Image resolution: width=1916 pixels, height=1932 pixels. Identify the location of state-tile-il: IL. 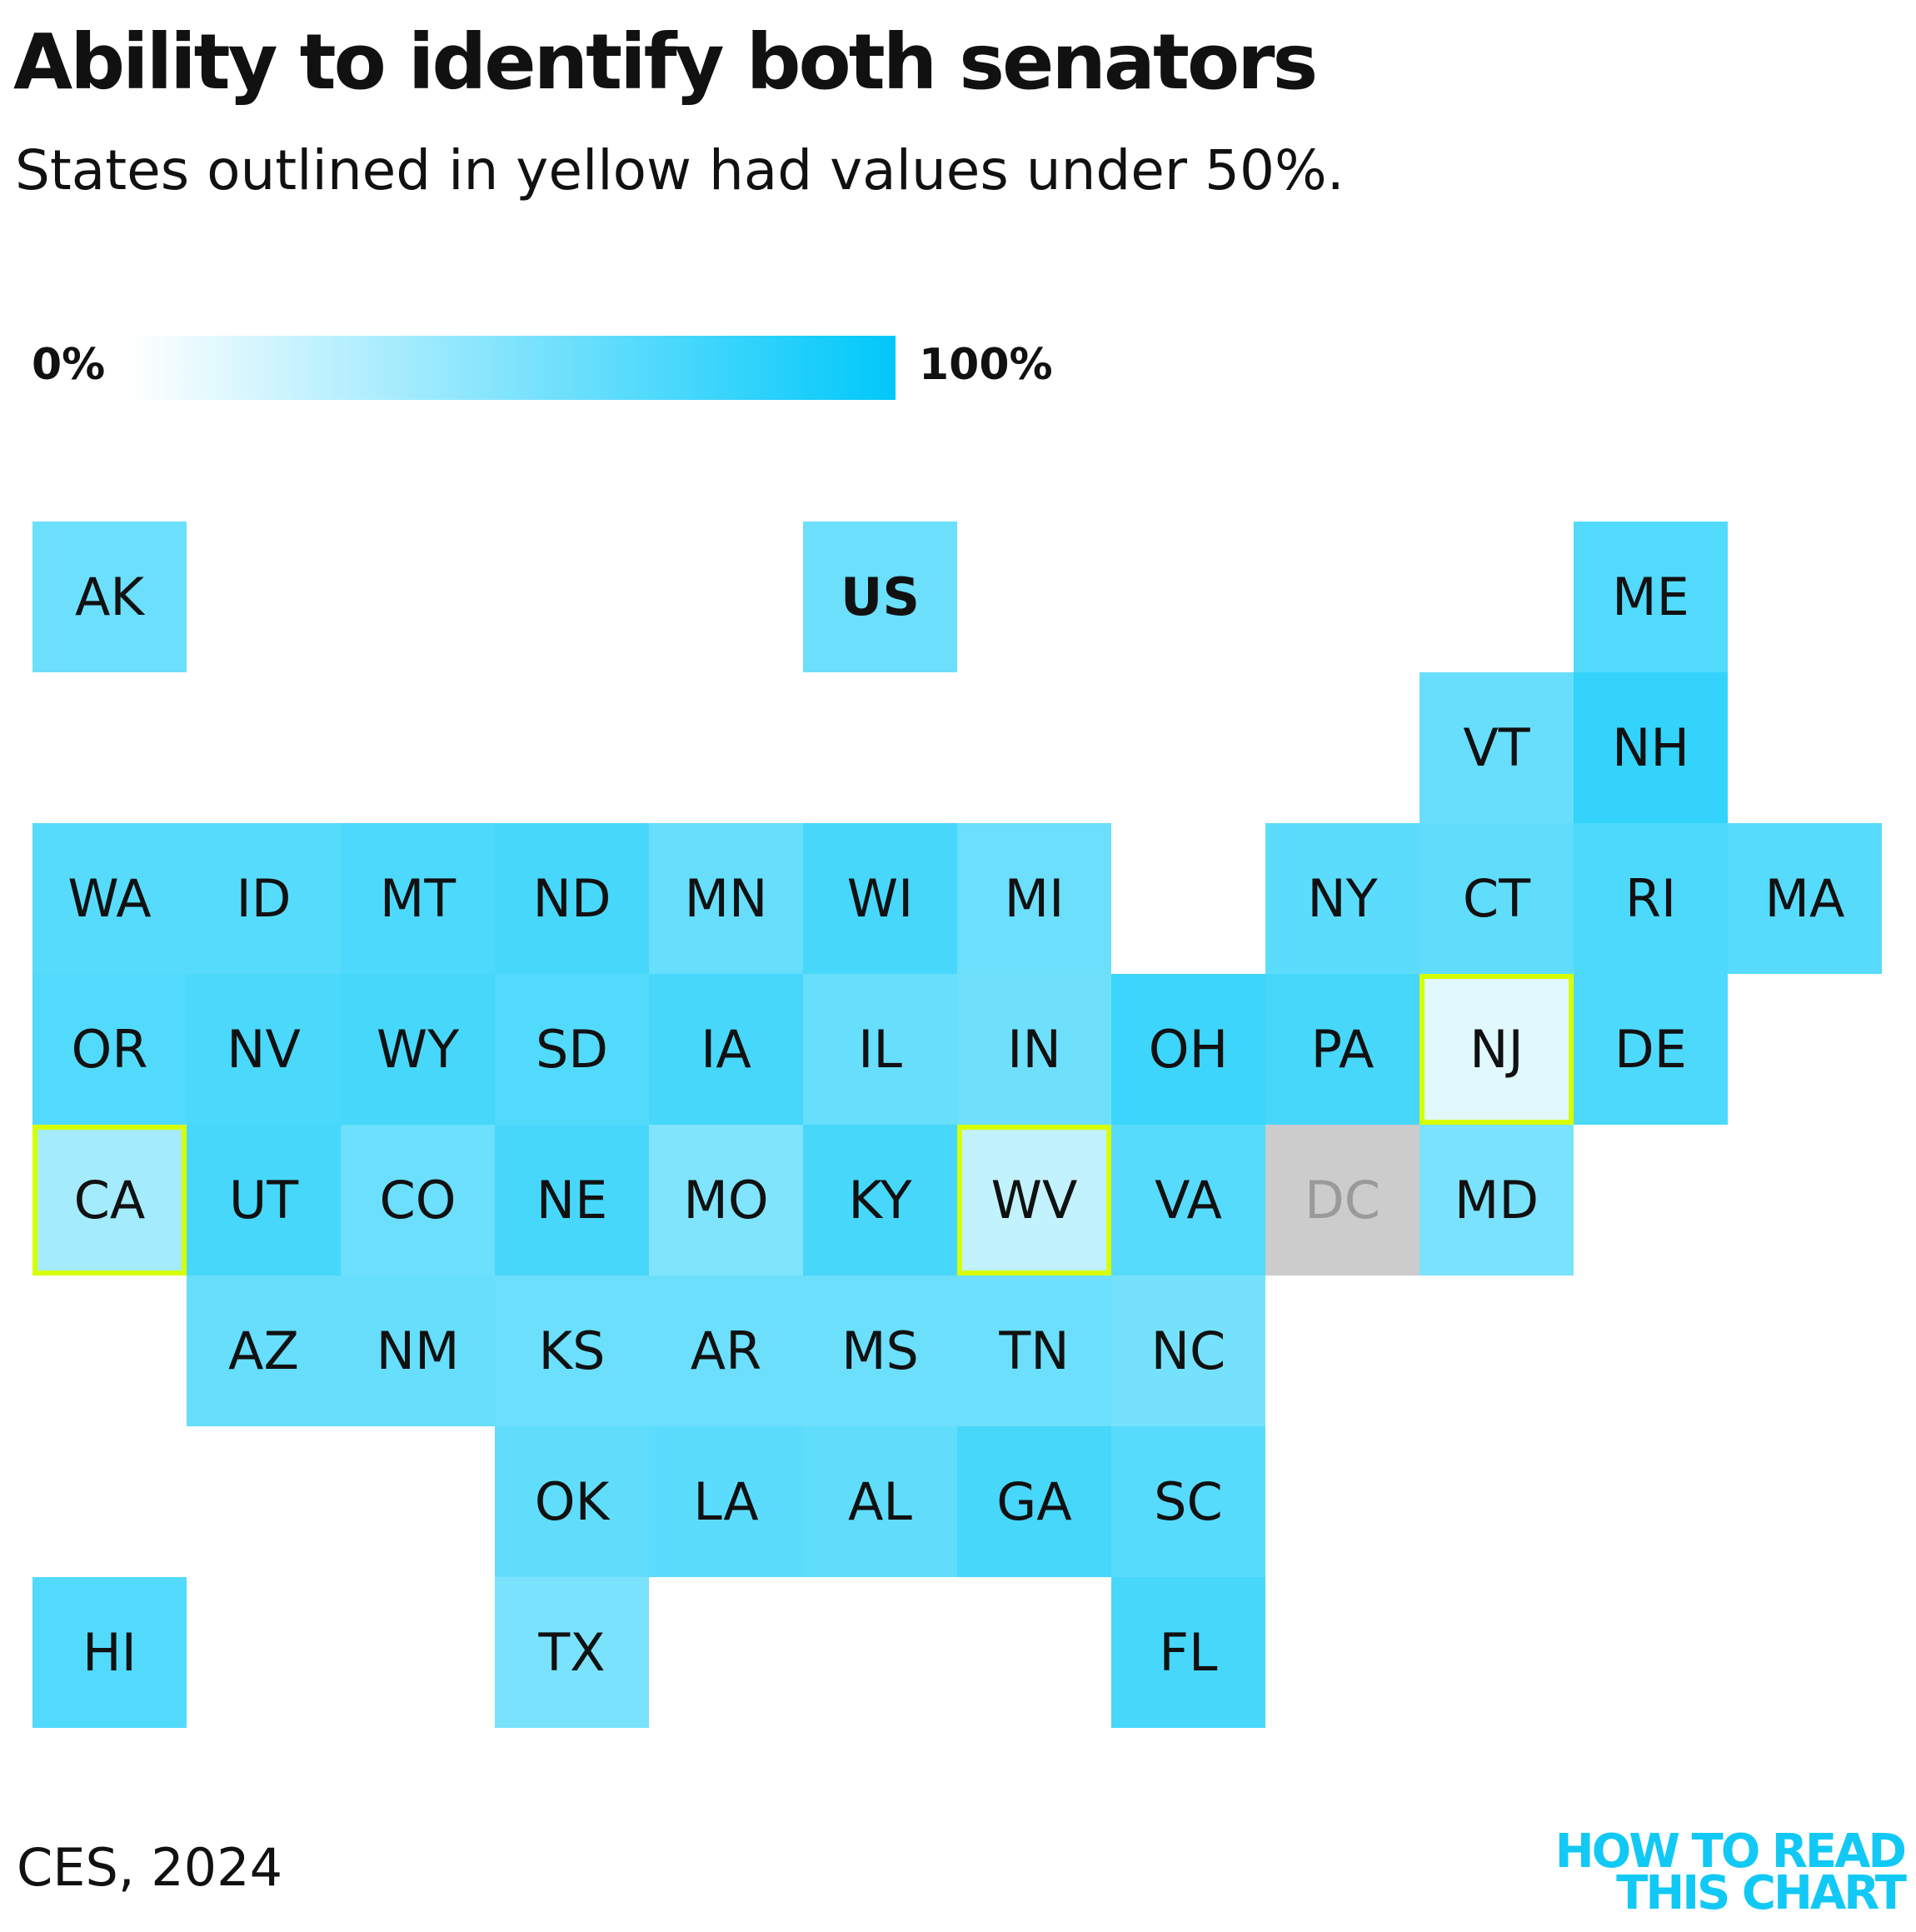
(880, 1049).